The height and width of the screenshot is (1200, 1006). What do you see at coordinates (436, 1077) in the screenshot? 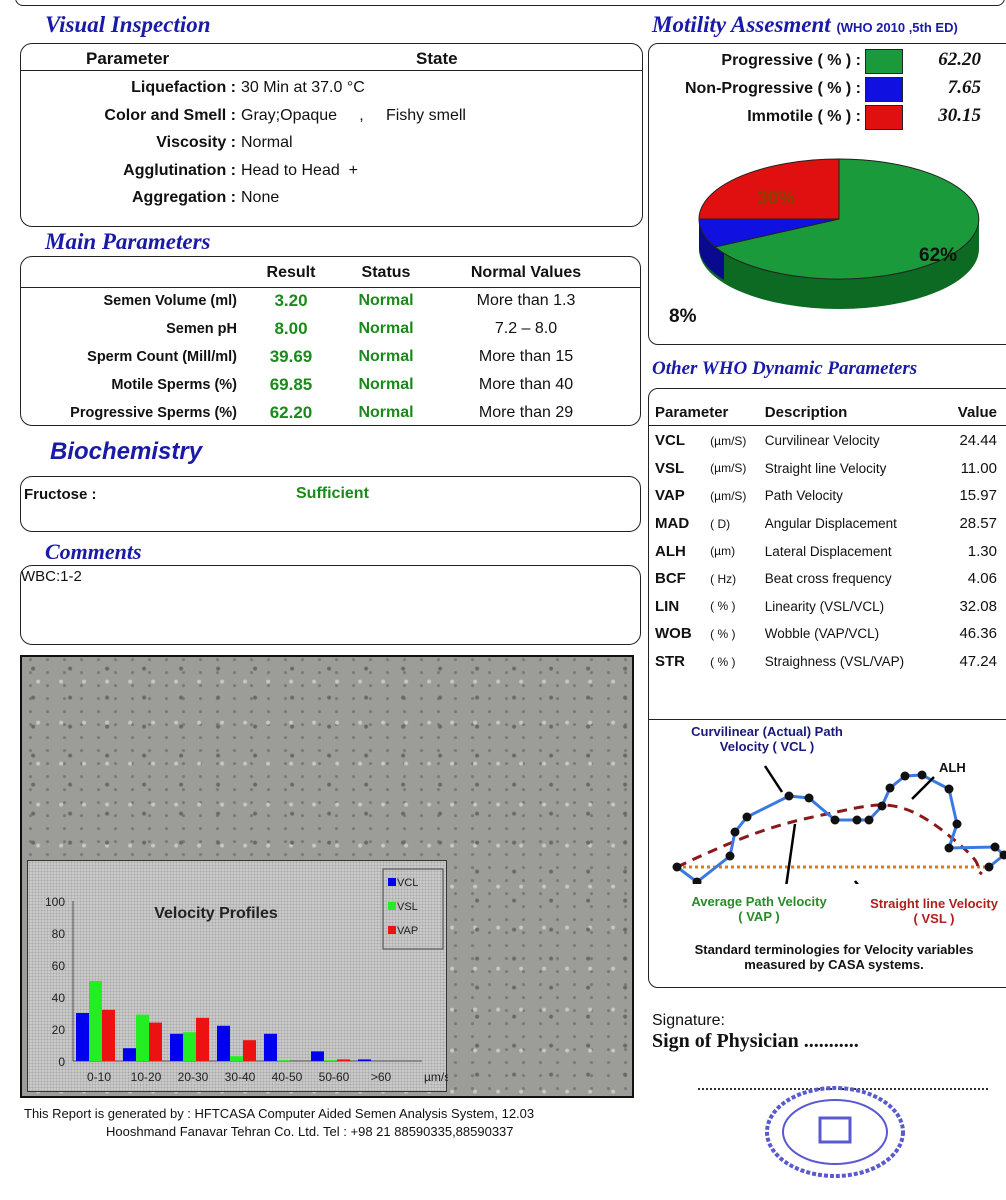
I see `x-axis-label: µm/sec` at bounding box center [436, 1077].